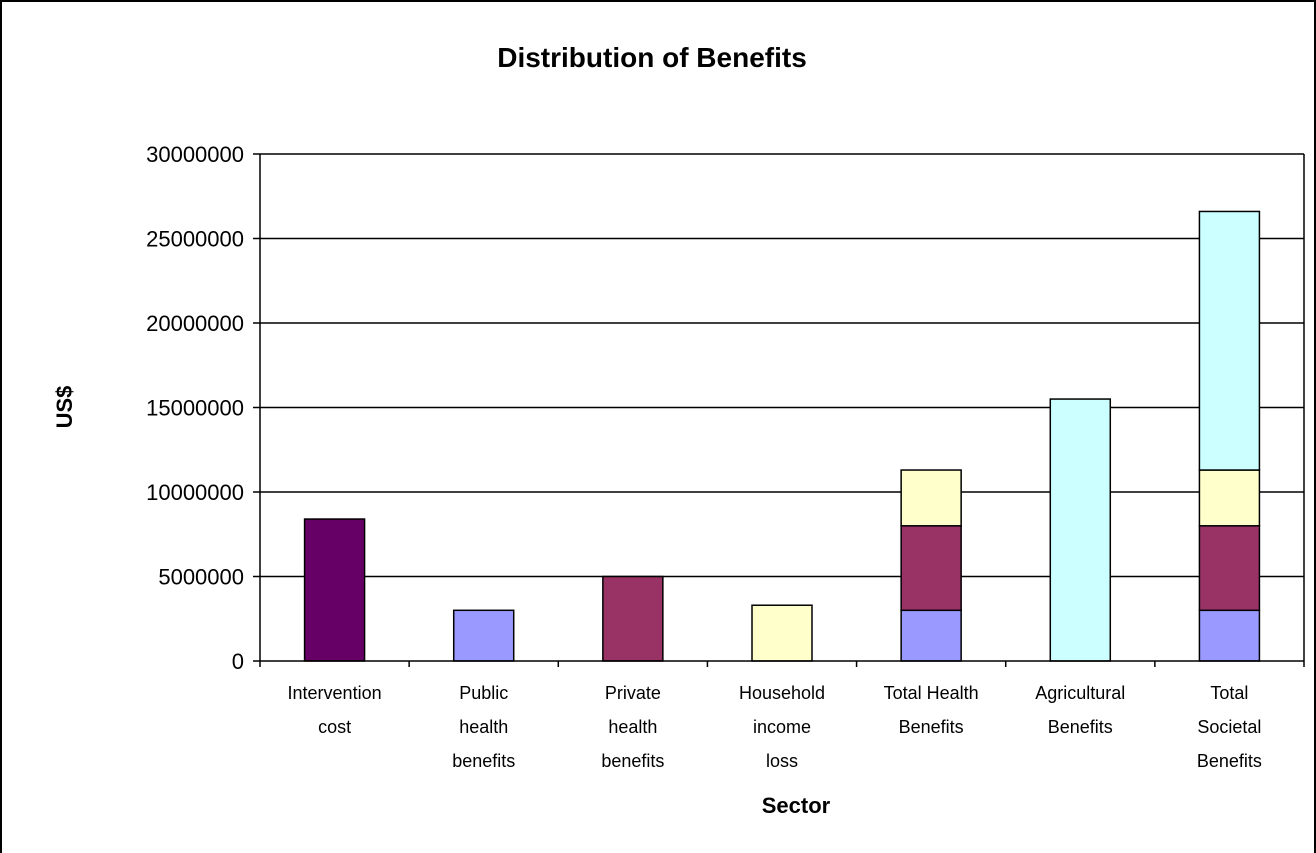 This screenshot has height=853, width=1316. Describe the element at coordinates (1229, 727) in the screenshot. I see `x-tick-label: Societal` at that location.